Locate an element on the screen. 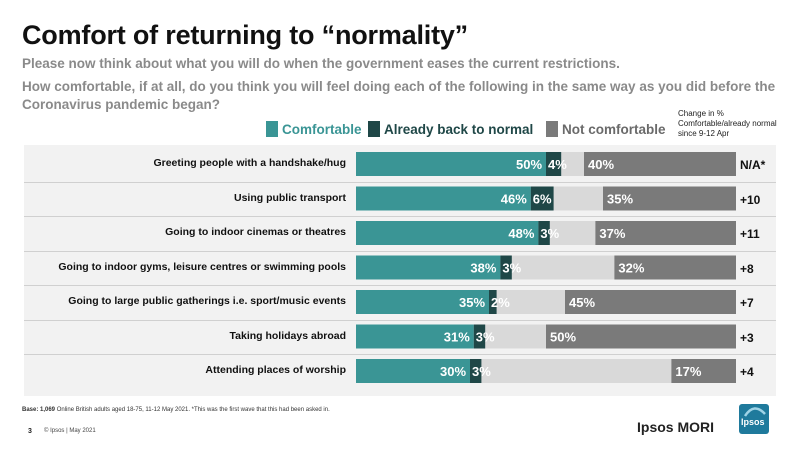 The image size is (800, 450). data-label-not-comfortable: 32% is located at coordinates (631, 268).